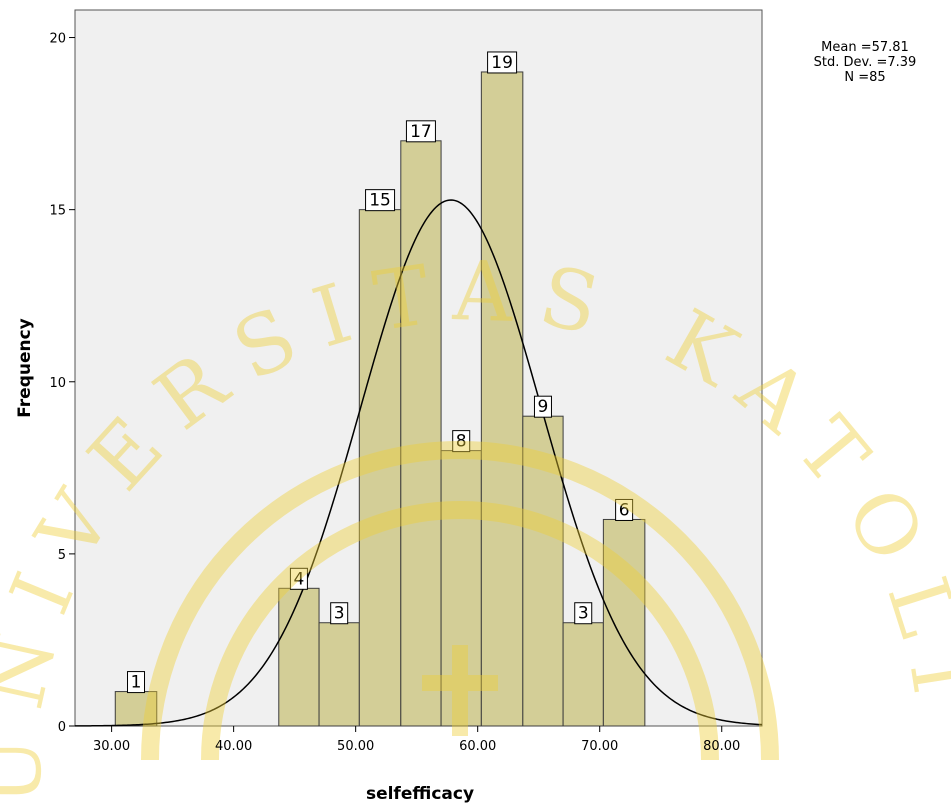 This screenshot has width=951, height=807. I want to click on x-tick-label: 30.00, so click(111, 746).